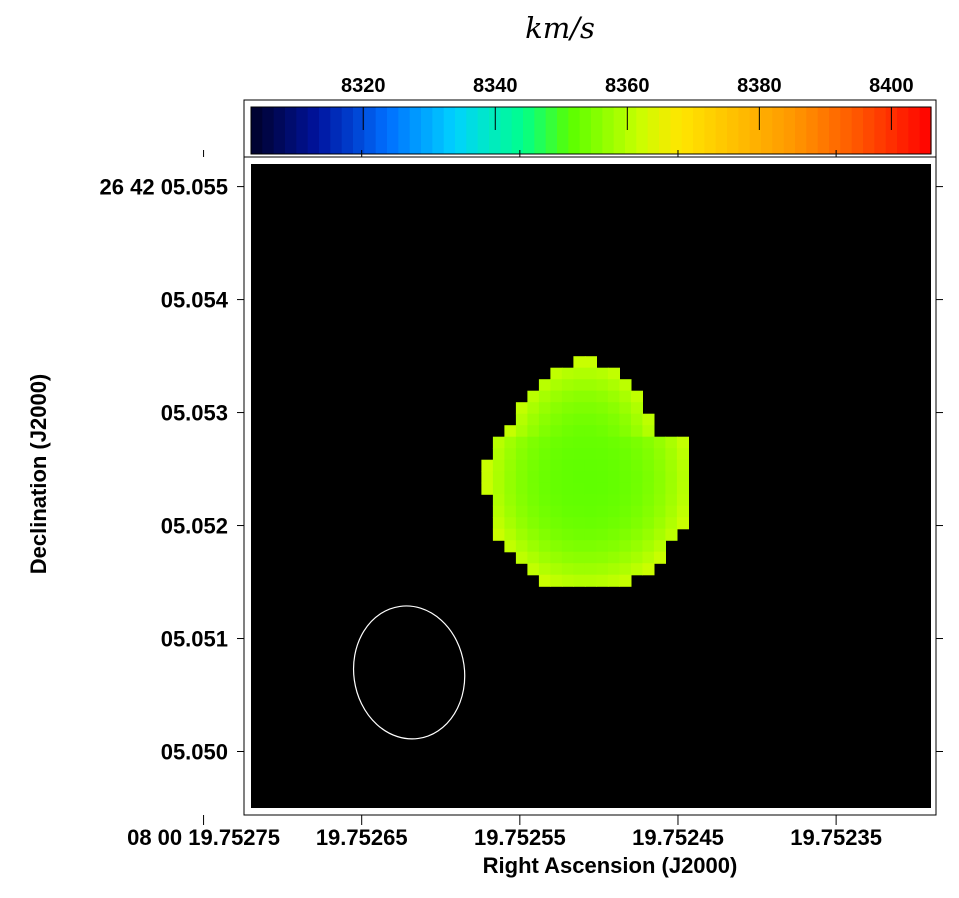 This screenshot has width=959, height=898. What do you see at coordinates (627, 86) in the screenshot?
I see `colorbar-tick-labels: 8320 8340 8360 8380 8400` at bounding box center [627, 86].